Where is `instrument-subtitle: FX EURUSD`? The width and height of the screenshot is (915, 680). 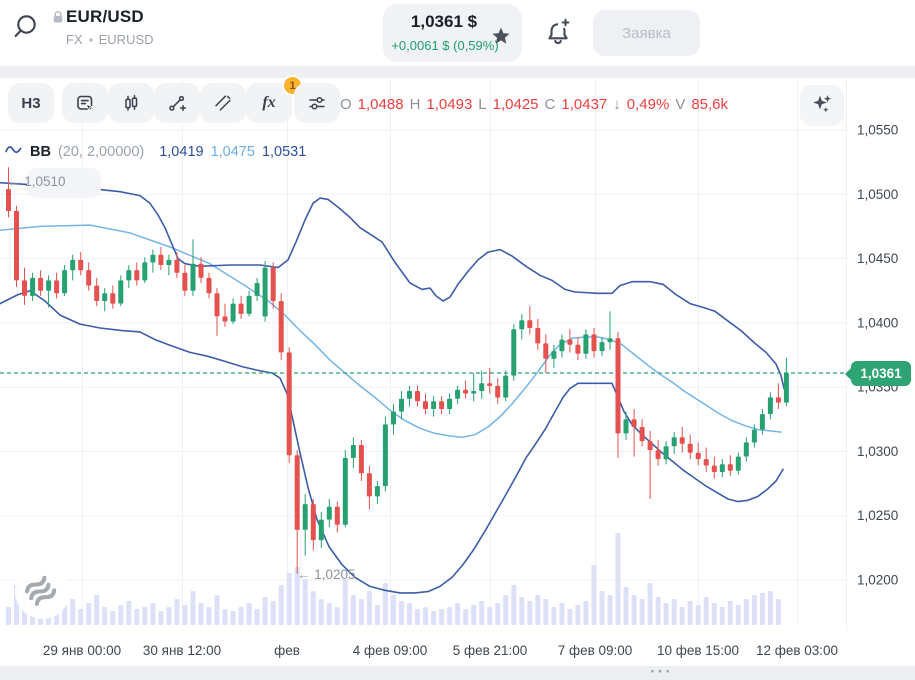
instrument-subtitle: FX EURUSD is located at coordinates (110, 39).